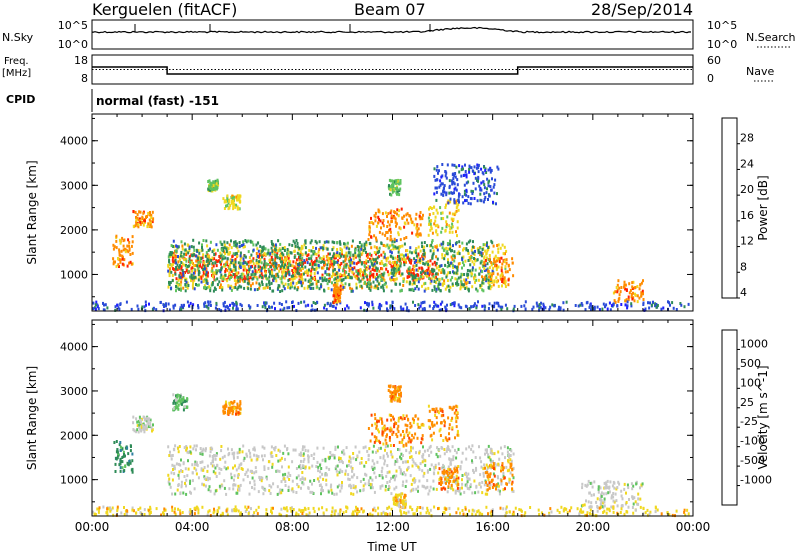 This screenshot has height=554, width=800. What do you see at coordinates (394, 187) in the screenshot?
I see `heatmap-region` at bounding box center [394, 187].